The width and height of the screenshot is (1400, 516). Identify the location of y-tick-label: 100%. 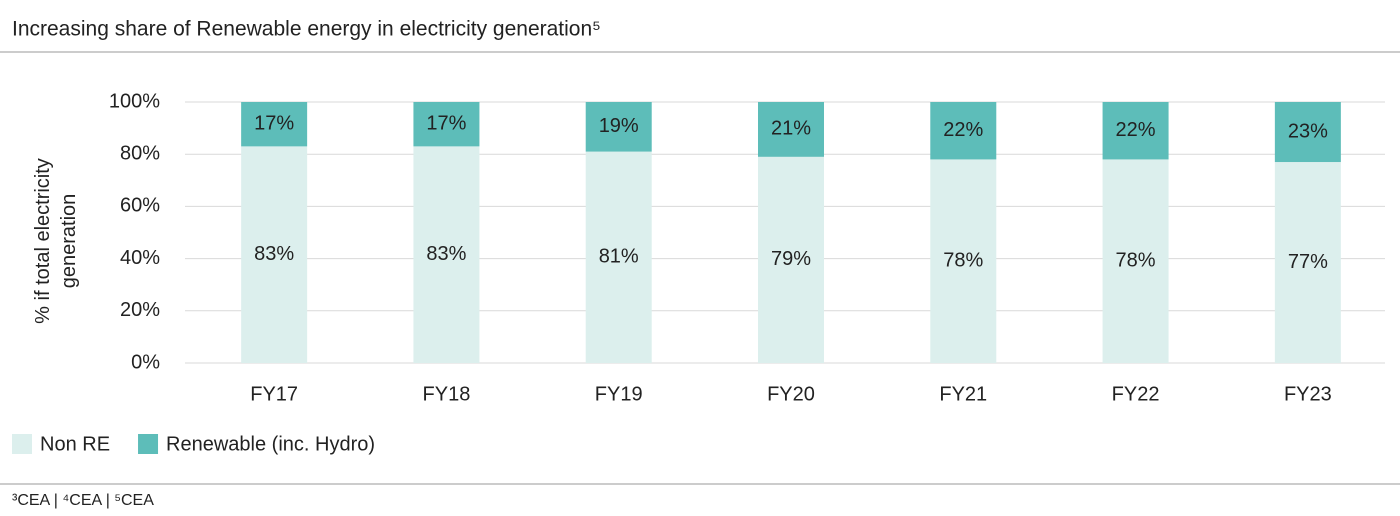
(134, 101).